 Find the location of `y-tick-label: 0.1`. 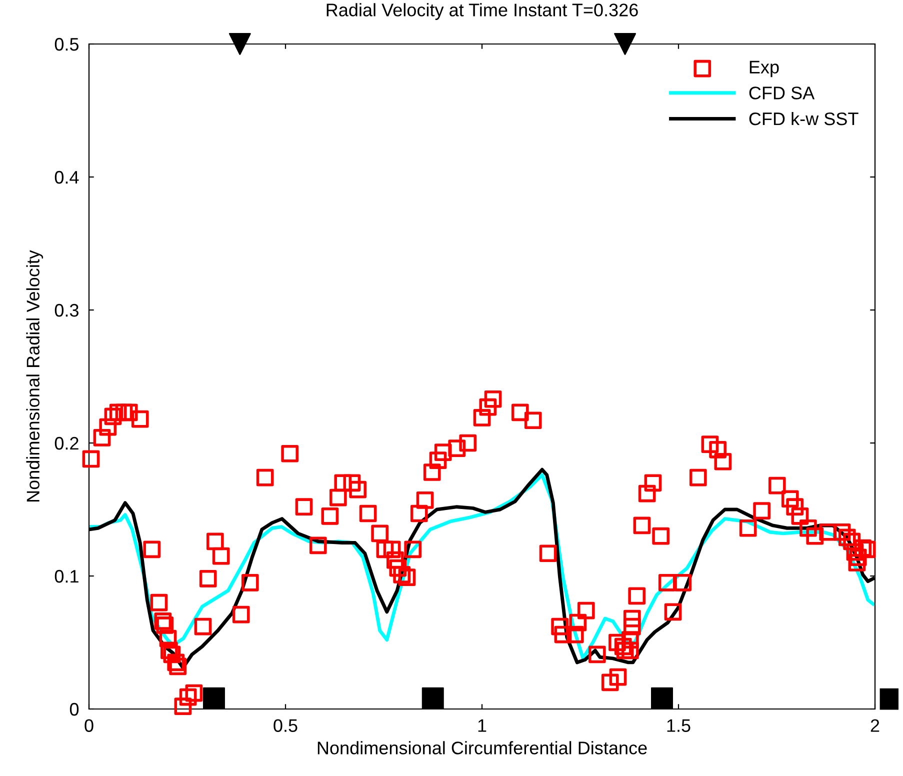

y-tick-label: 0.1 is located at coordinates (66, 576).